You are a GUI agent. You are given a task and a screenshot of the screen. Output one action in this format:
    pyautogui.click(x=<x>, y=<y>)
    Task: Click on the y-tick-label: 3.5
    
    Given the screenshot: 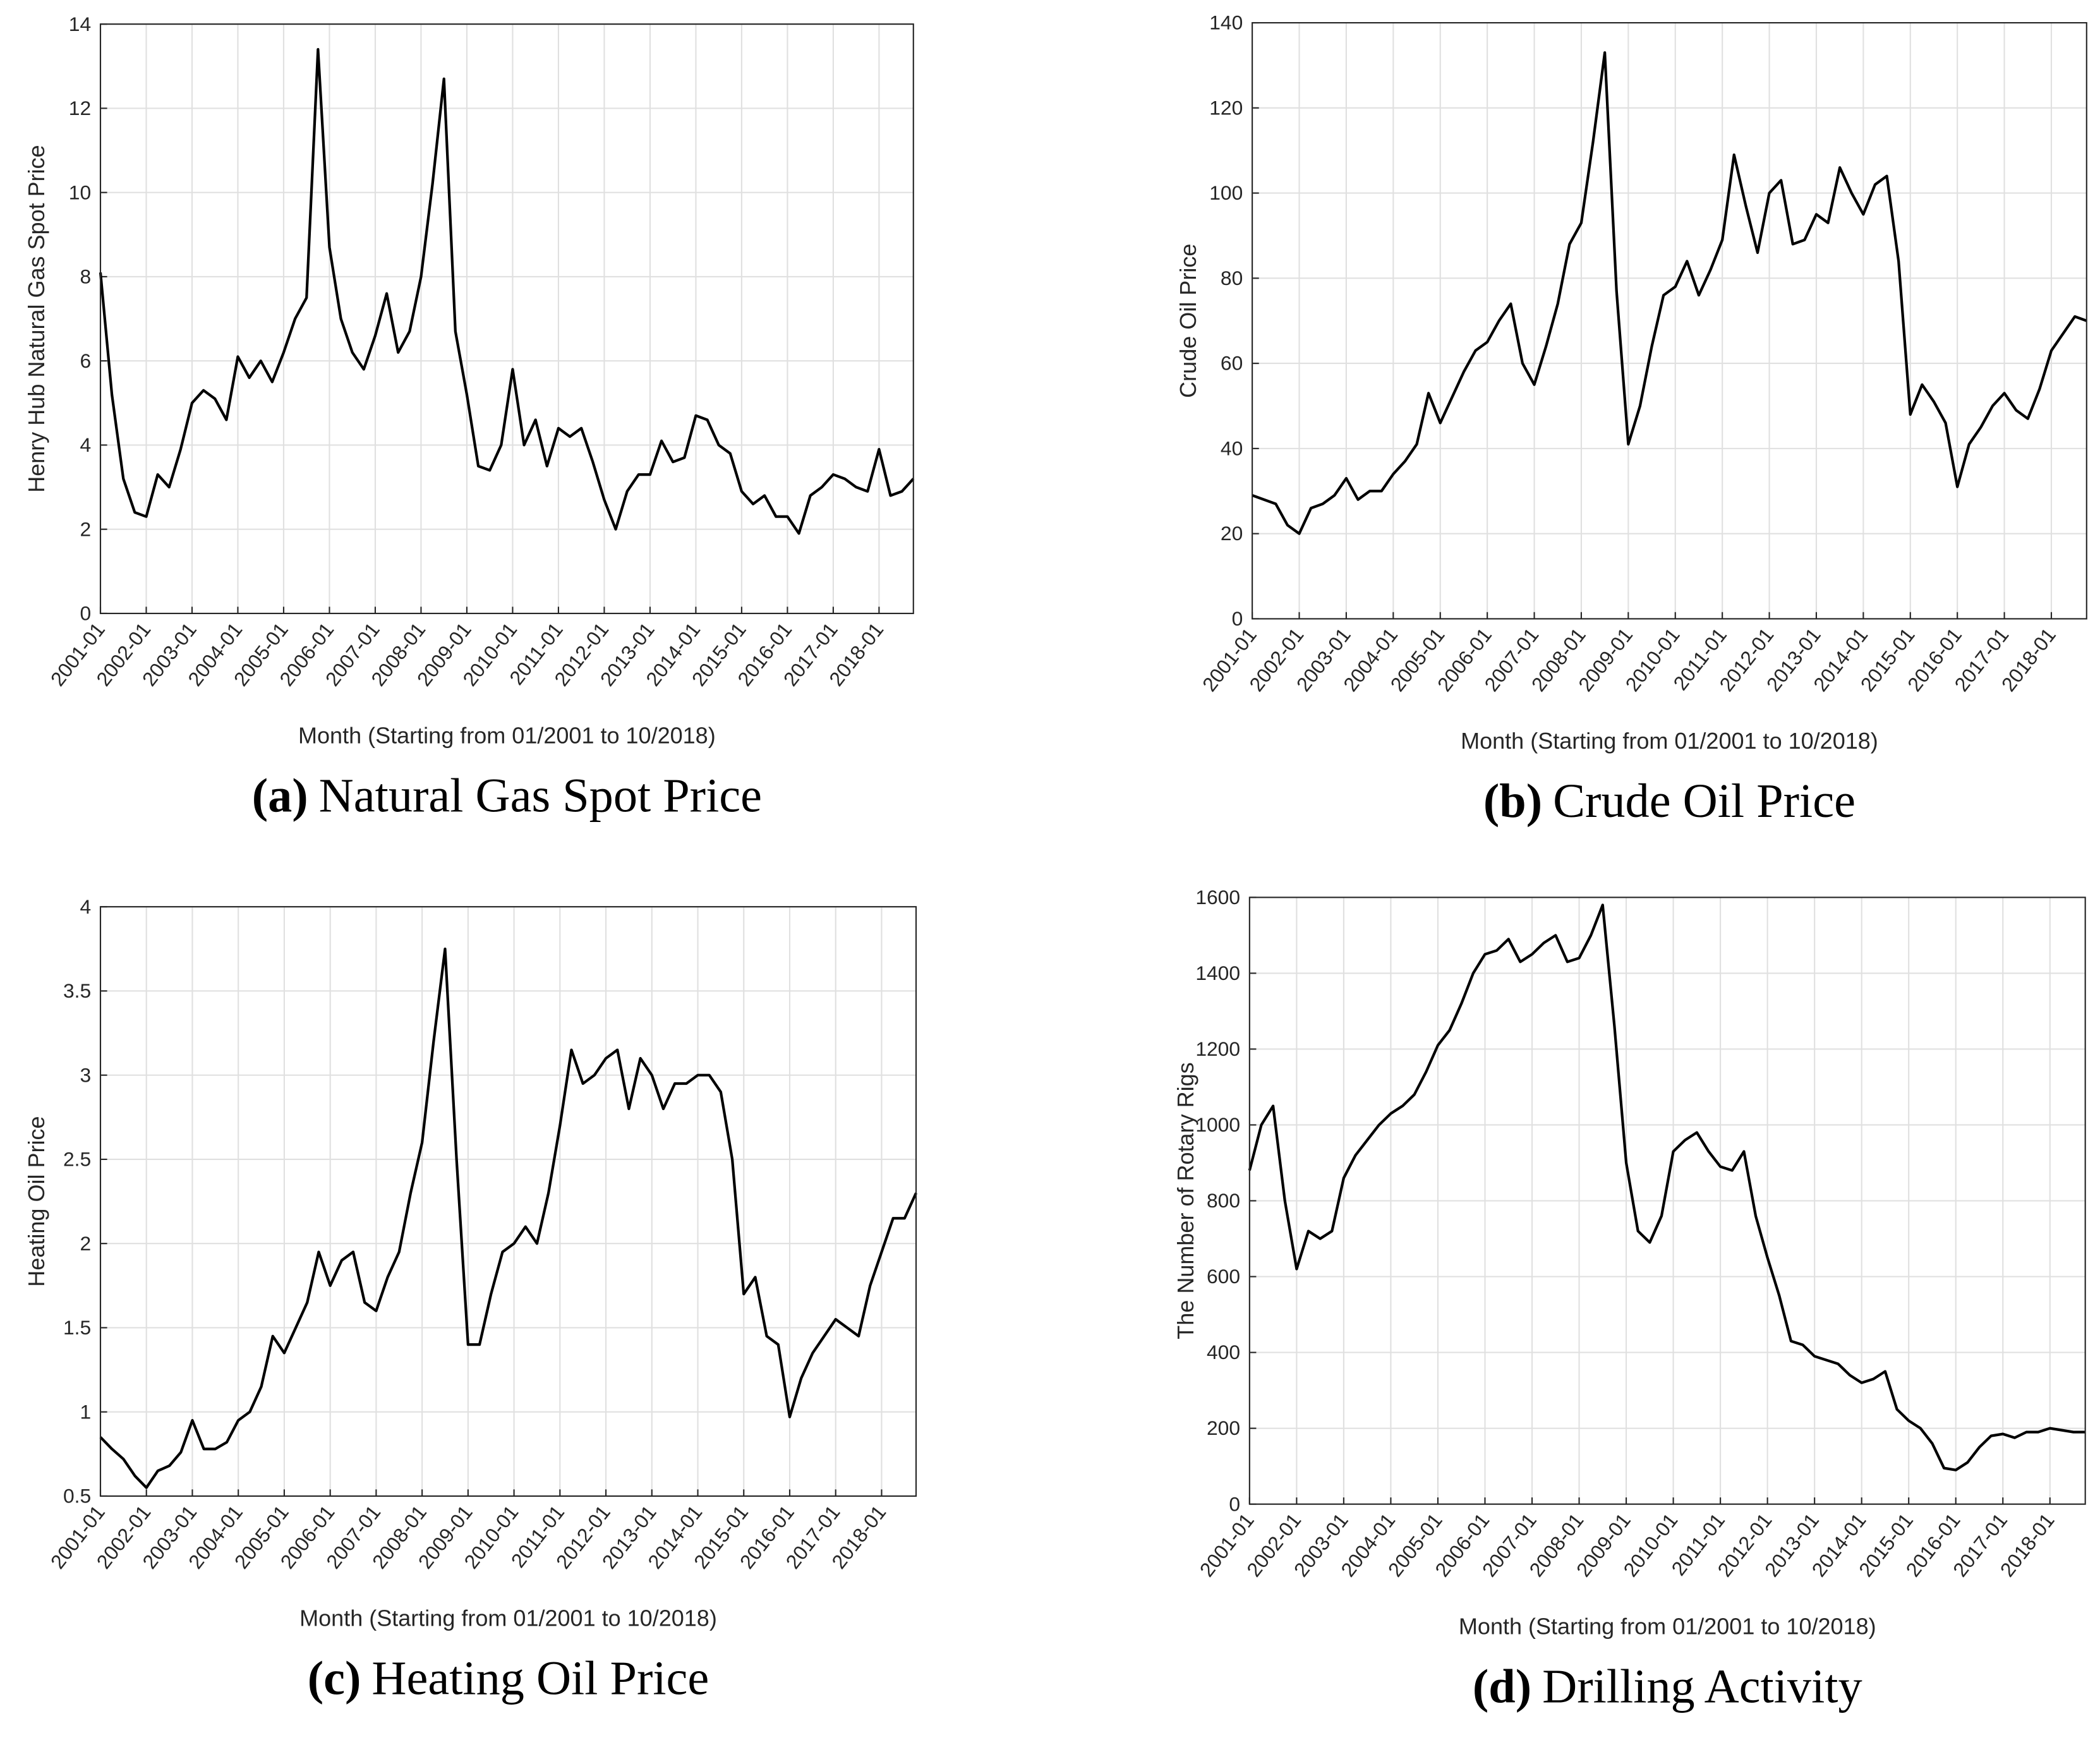 What is the action you would take?
    pyautogui.click(x=77, y=991)
    